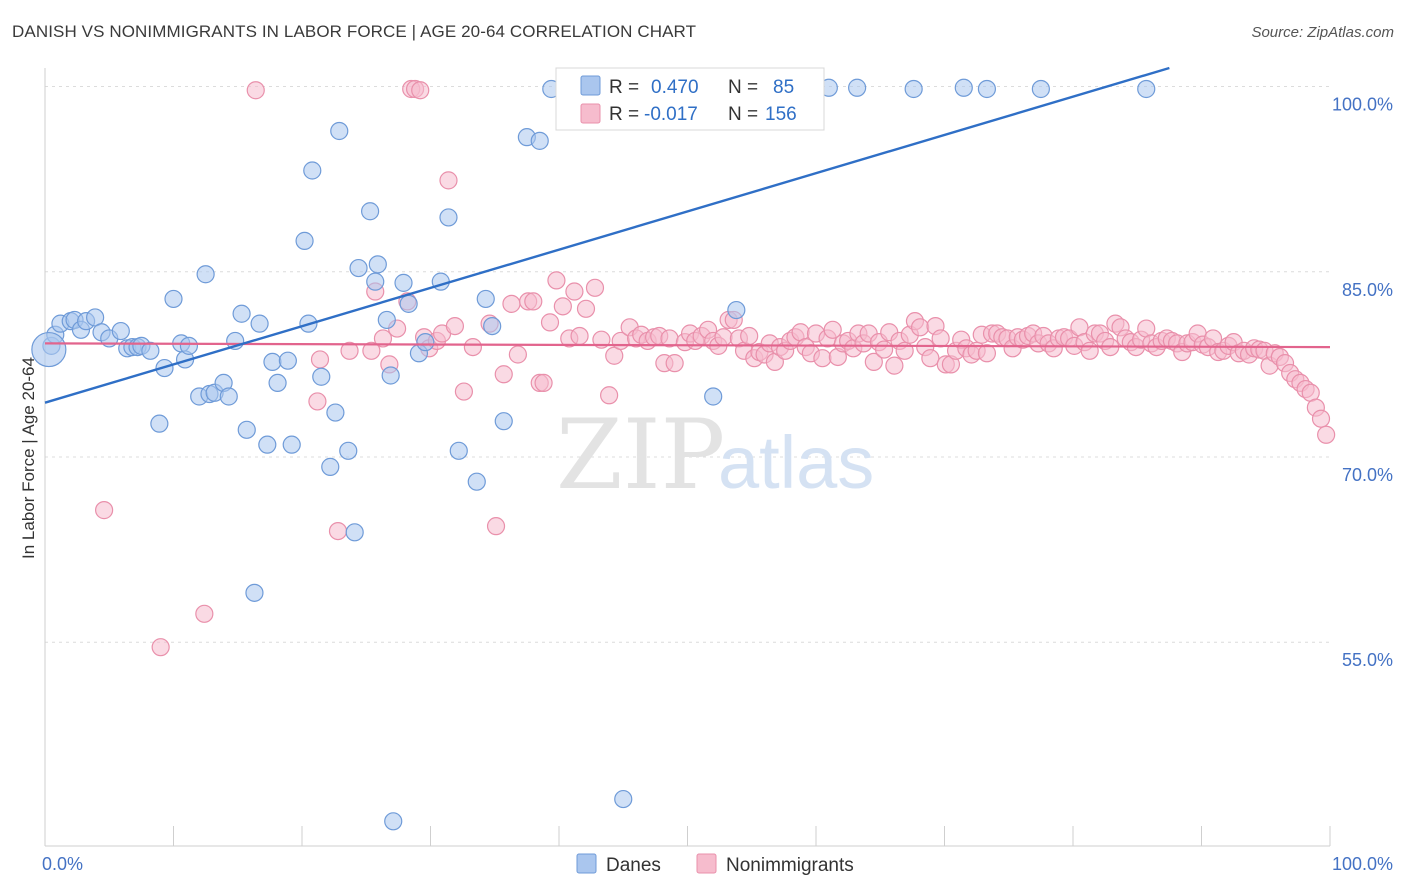 This screenshot has width=1406, height=892. Describe the element at coordinates (706, 863) in the screenshot. I see `legend-nonimmigrants-swatch` at that location.